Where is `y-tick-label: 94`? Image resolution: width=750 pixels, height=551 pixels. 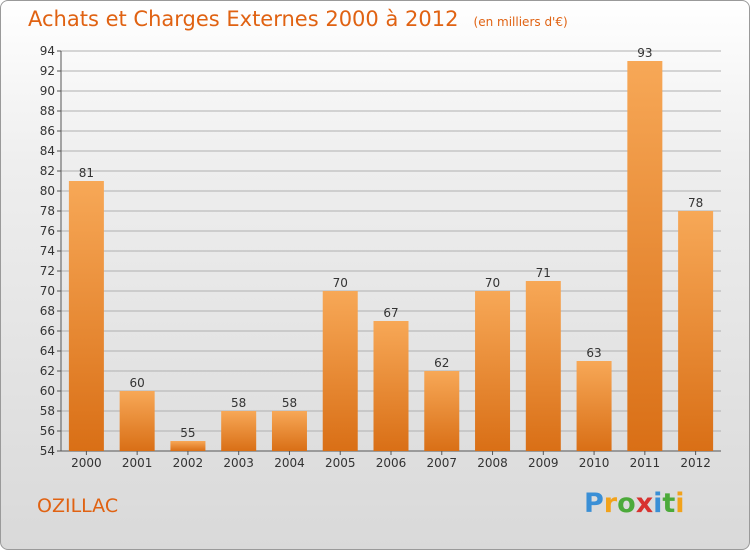
y-tick-label: 94 is located at coordinates (47, 51).